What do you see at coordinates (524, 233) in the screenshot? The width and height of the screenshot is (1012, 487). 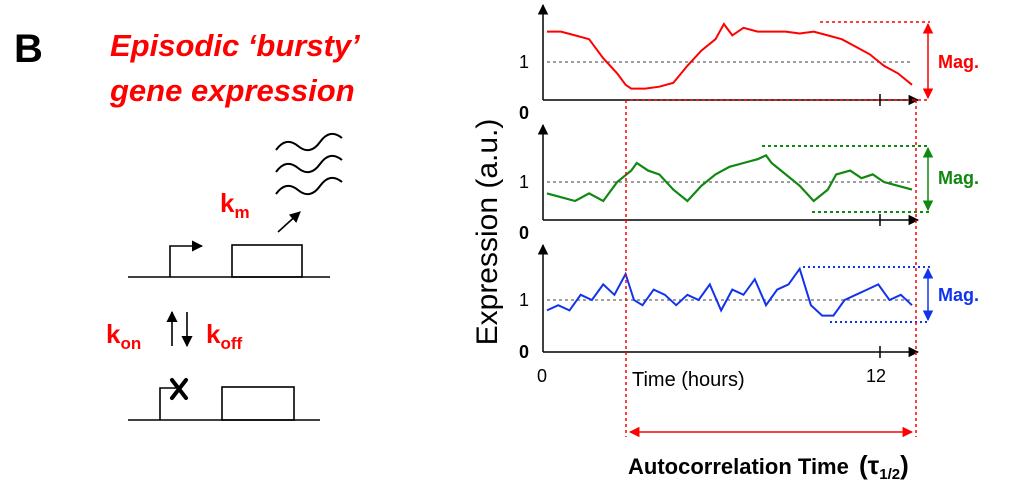 I see `y-tick-mid-0: 0` at bounding box center [524, 233].